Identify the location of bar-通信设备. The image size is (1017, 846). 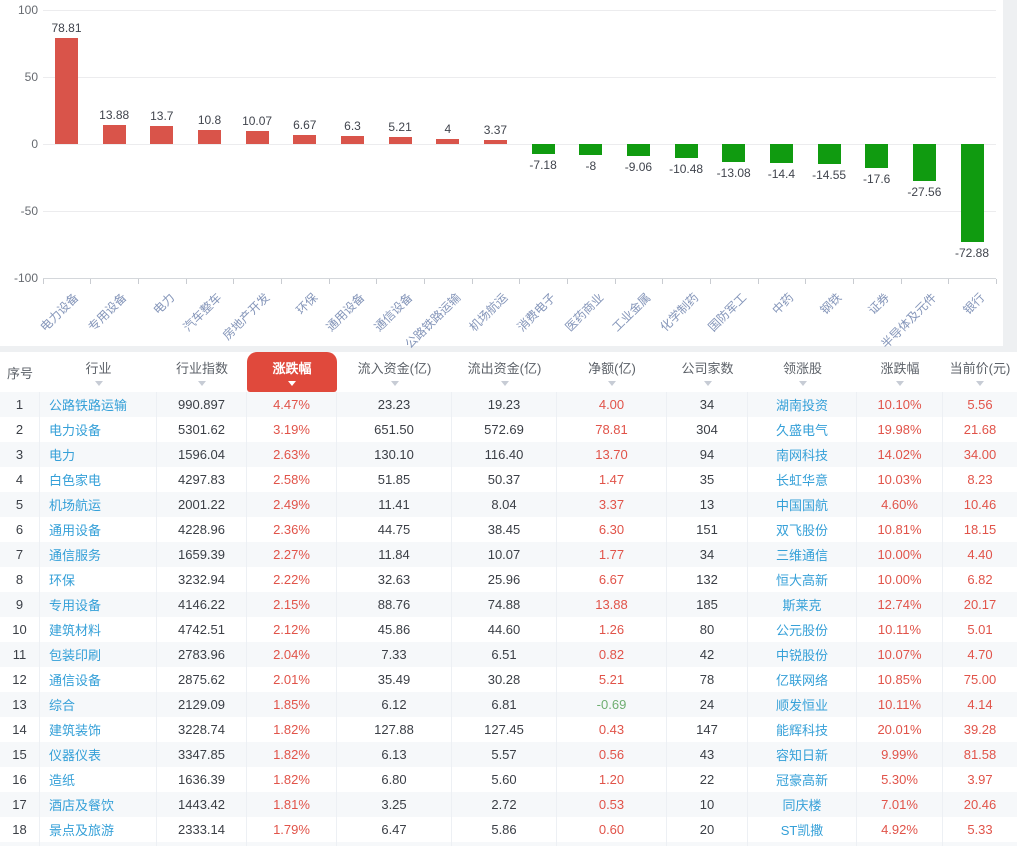
(400, 140).